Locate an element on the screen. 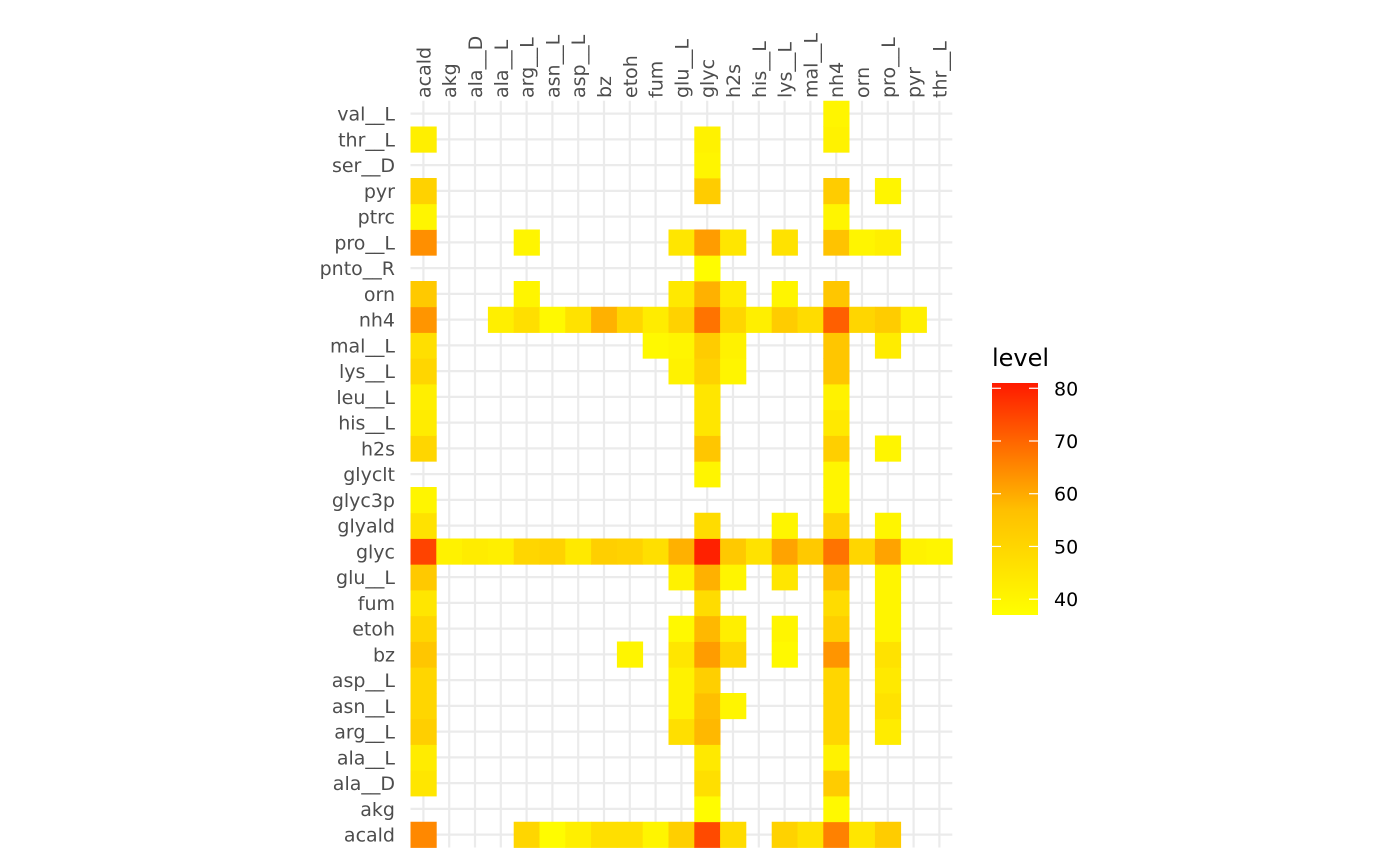 This screenshot has height=865, width=1400. heatmap-cell-glu__L-bz is located at coordinates (681, 654).